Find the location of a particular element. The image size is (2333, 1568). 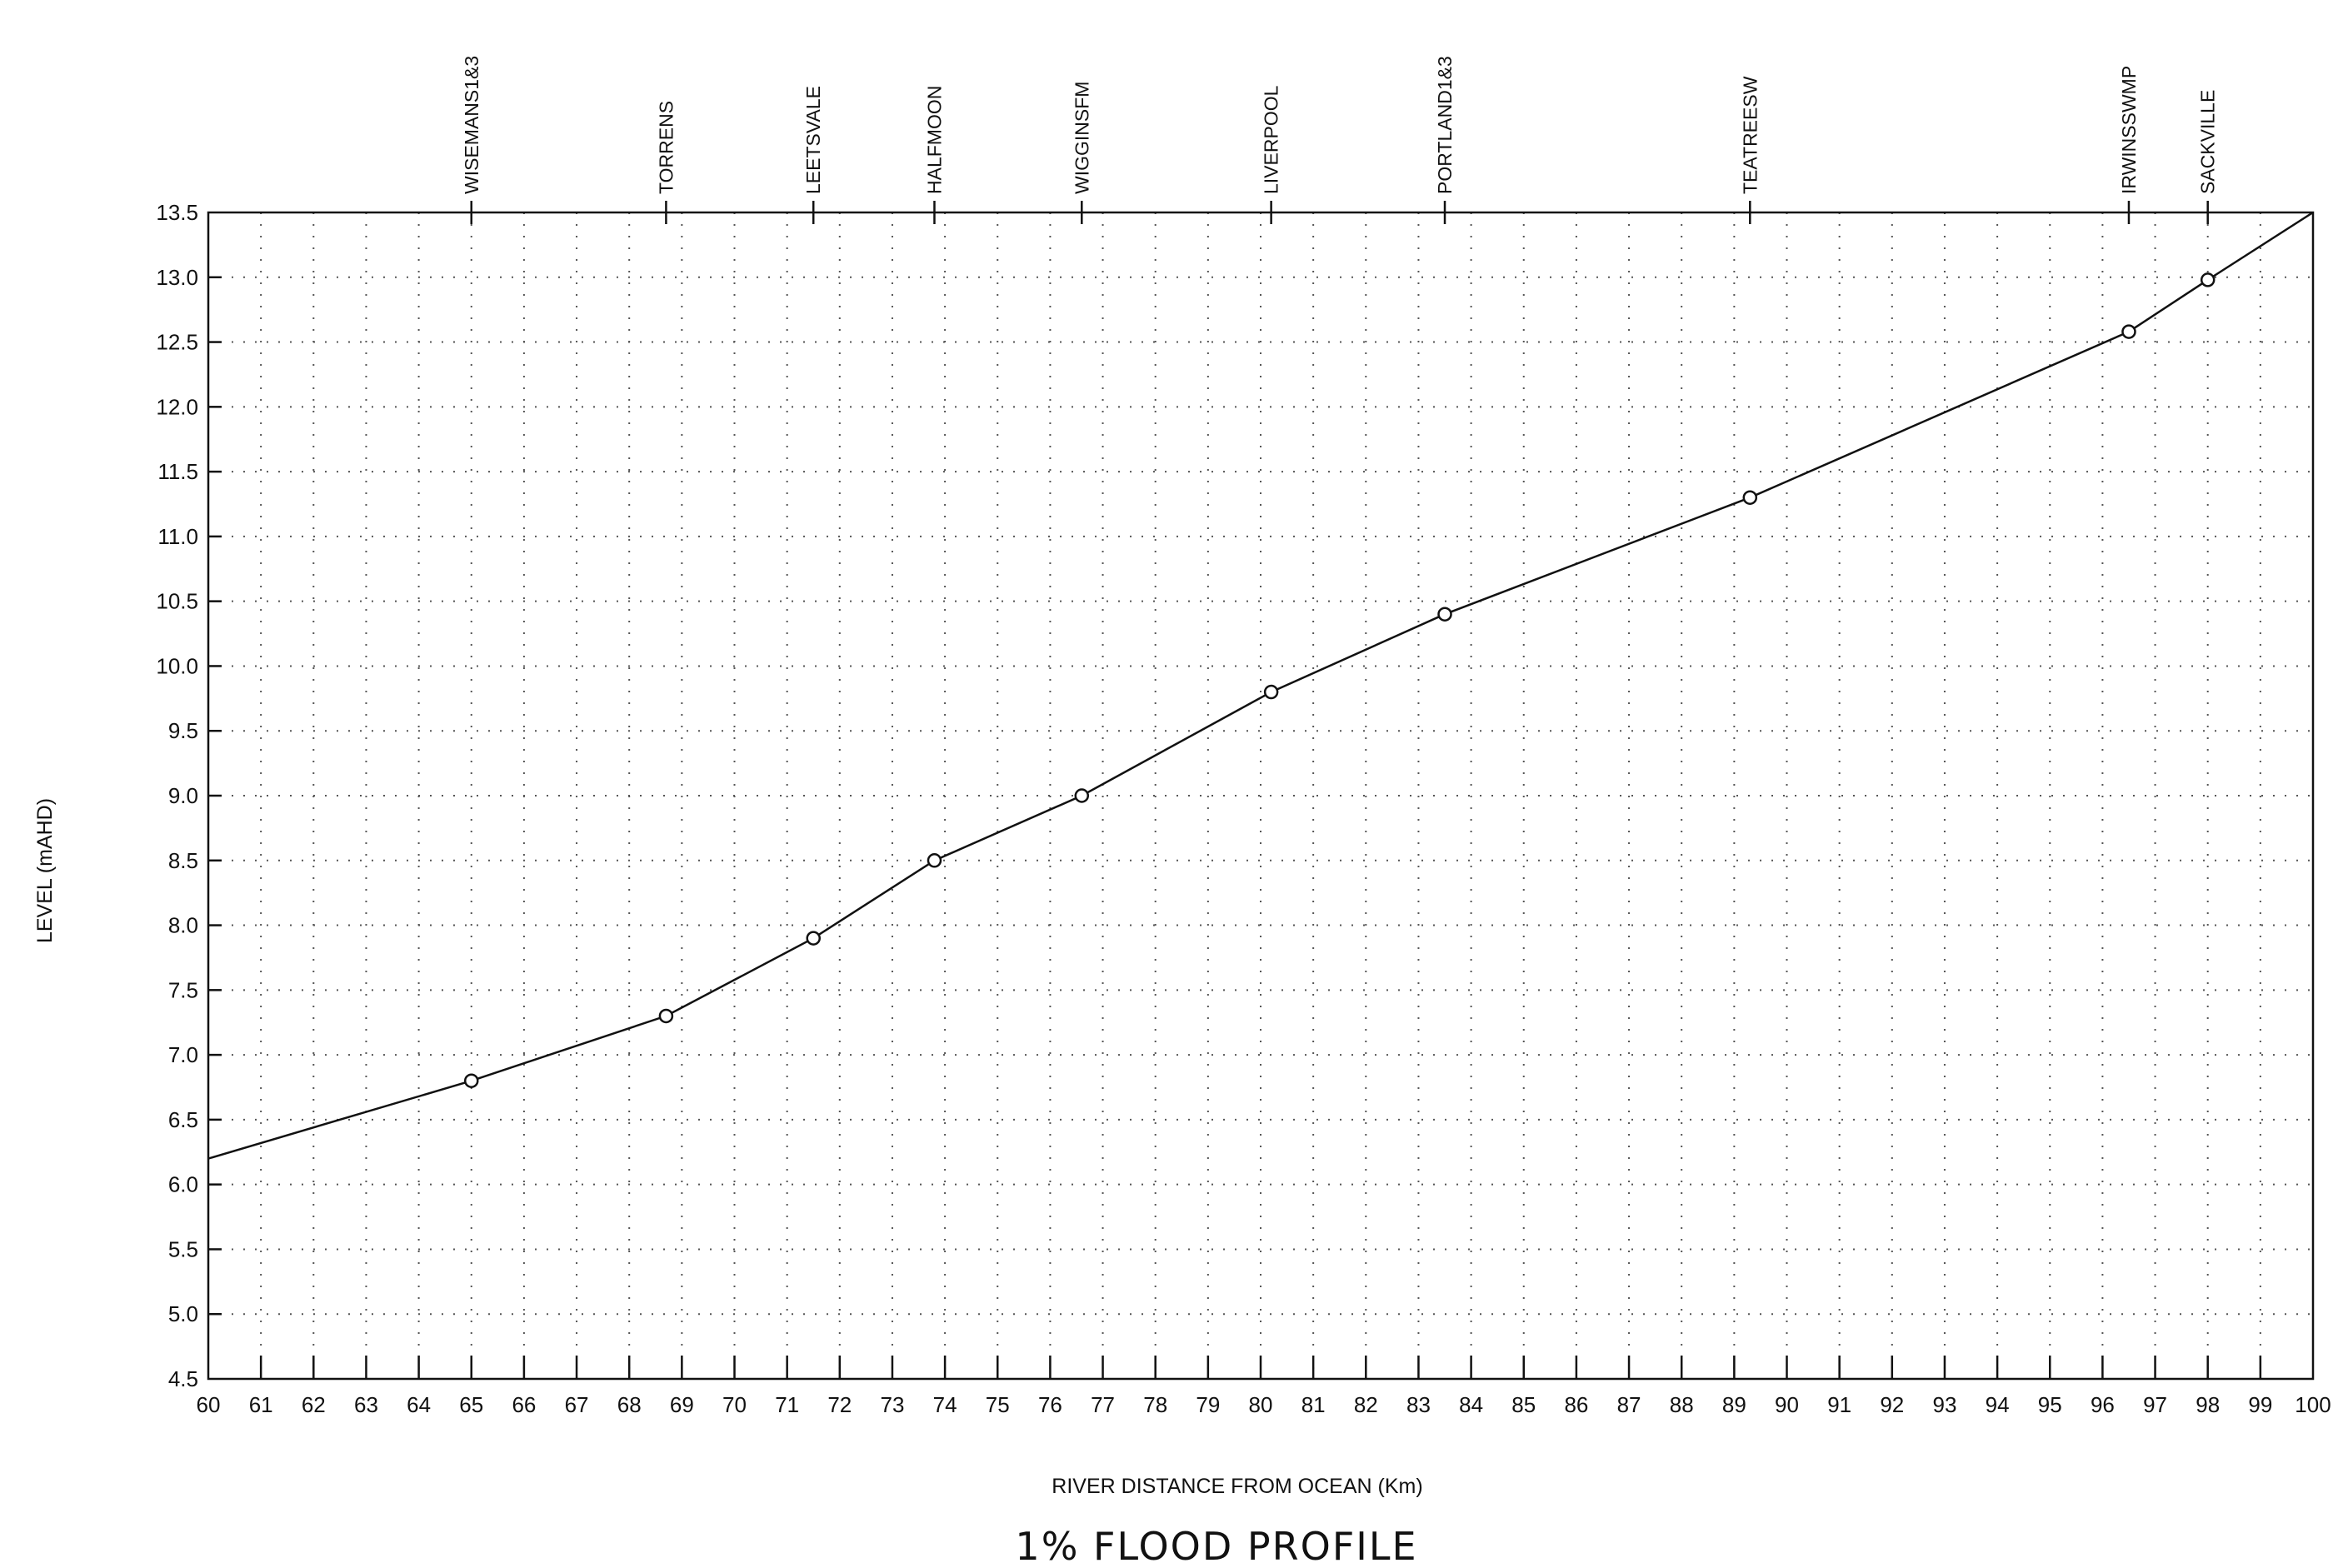

y-tick-label: 8.5 is located at coordinates (183, 860).